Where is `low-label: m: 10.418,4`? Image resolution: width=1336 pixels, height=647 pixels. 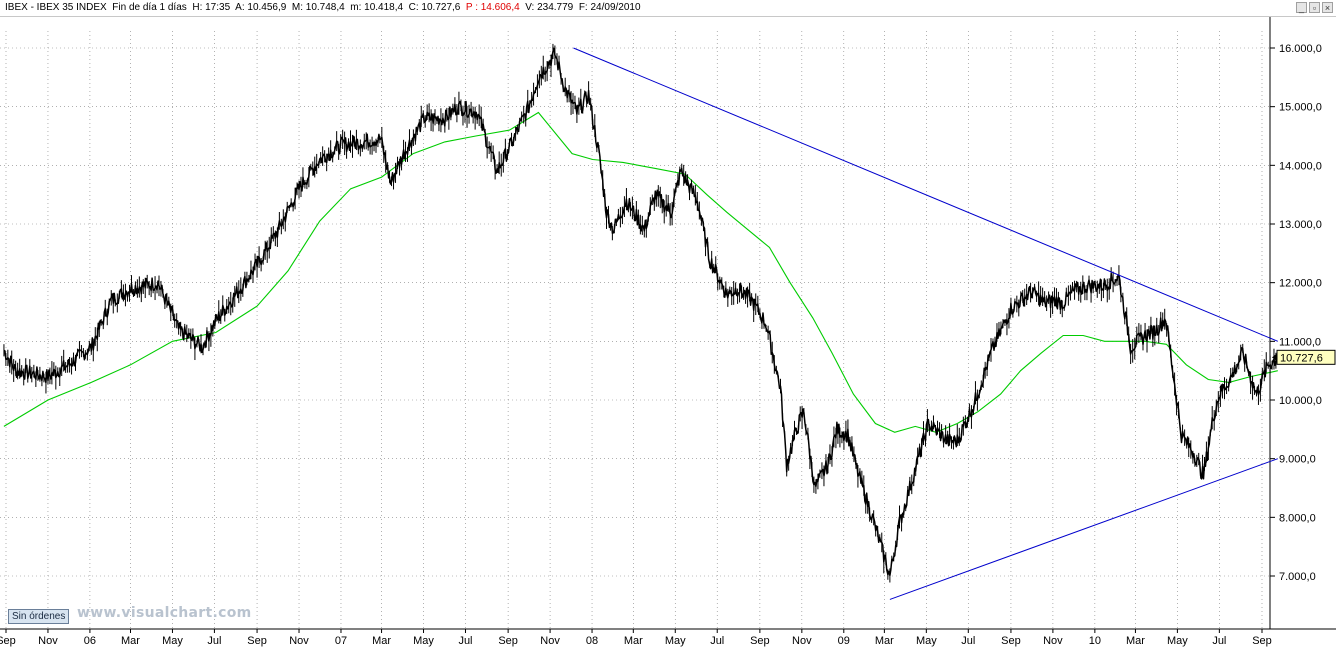 low-label: m: 10.418,4 is located at coordinates (377, 7).